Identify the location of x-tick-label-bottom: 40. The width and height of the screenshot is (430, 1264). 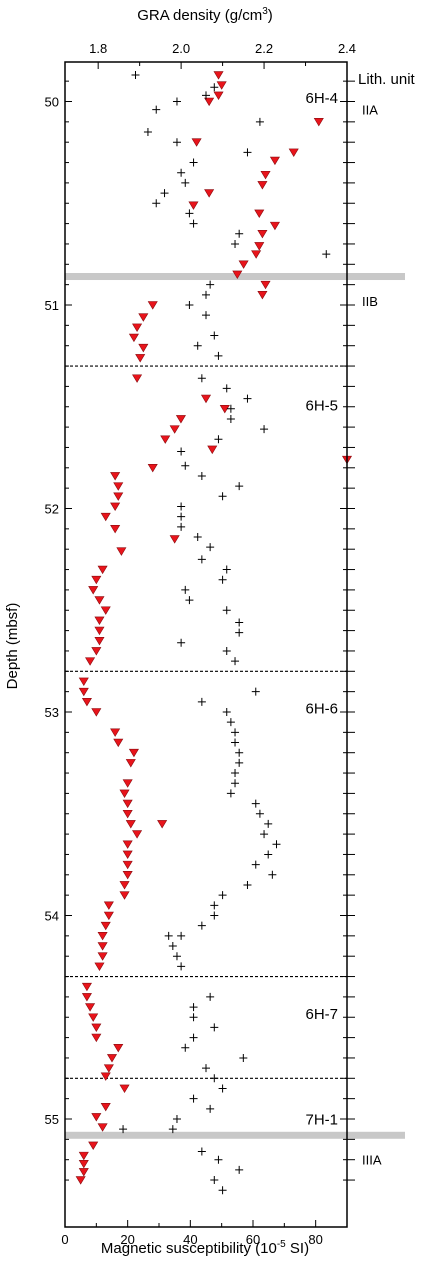
(190, 1239).